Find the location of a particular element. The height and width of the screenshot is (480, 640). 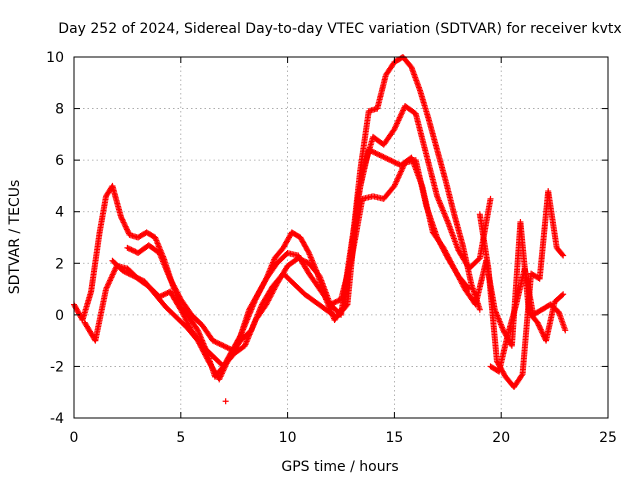

y-tick-label: -2 is located at coordinates (57, 367).